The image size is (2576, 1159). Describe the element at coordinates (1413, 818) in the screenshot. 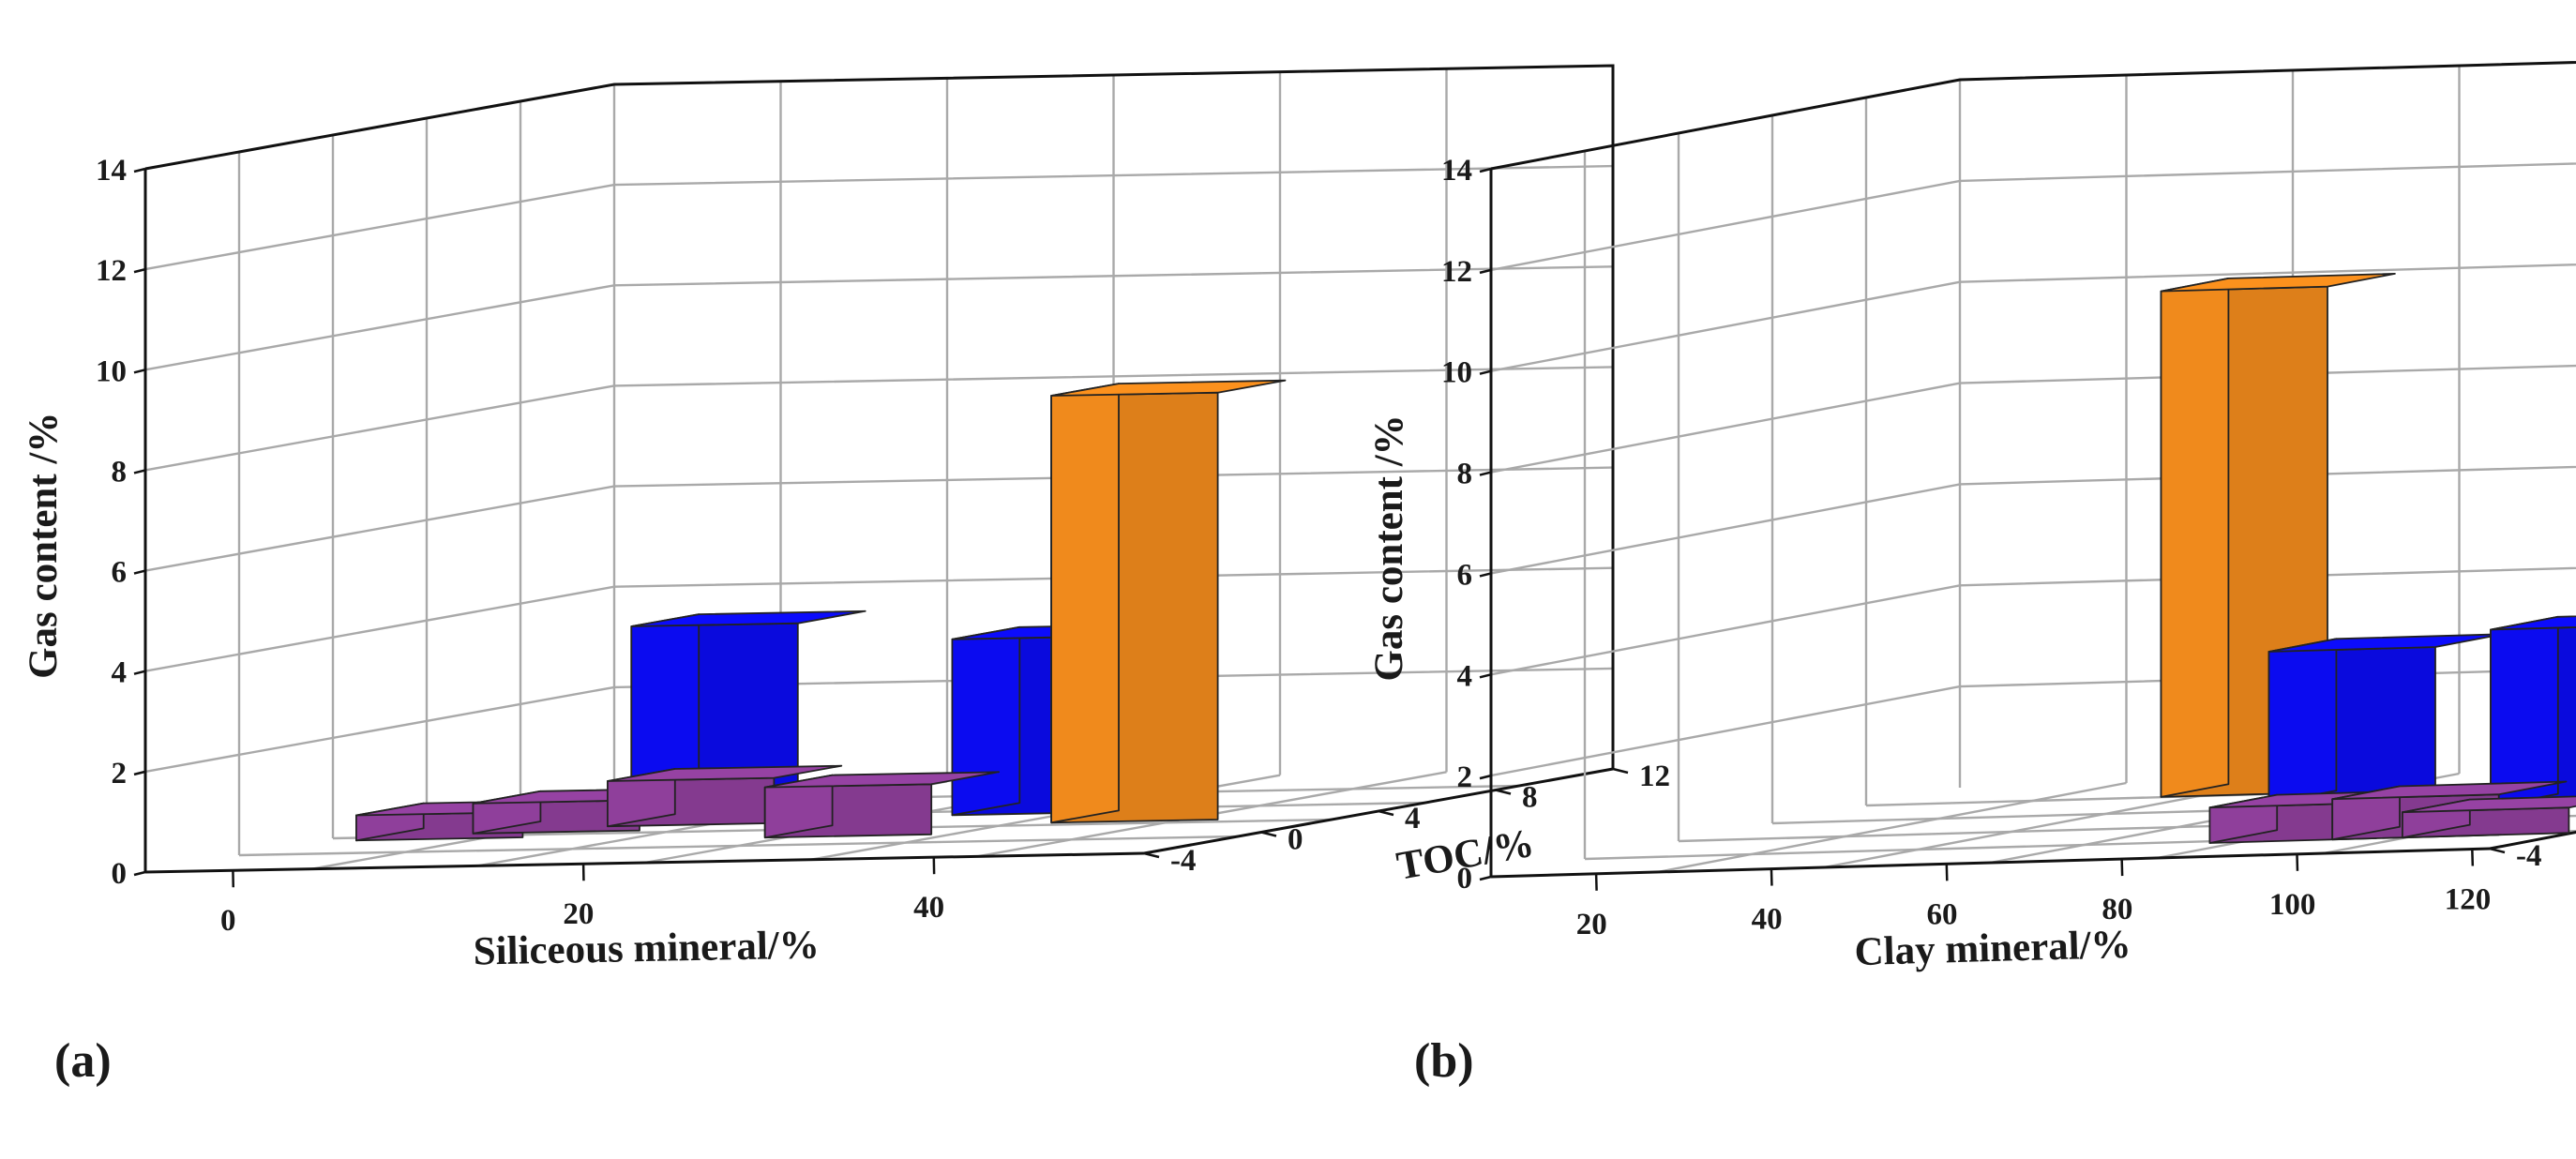

I see `y-tick-label: 4` at that location.